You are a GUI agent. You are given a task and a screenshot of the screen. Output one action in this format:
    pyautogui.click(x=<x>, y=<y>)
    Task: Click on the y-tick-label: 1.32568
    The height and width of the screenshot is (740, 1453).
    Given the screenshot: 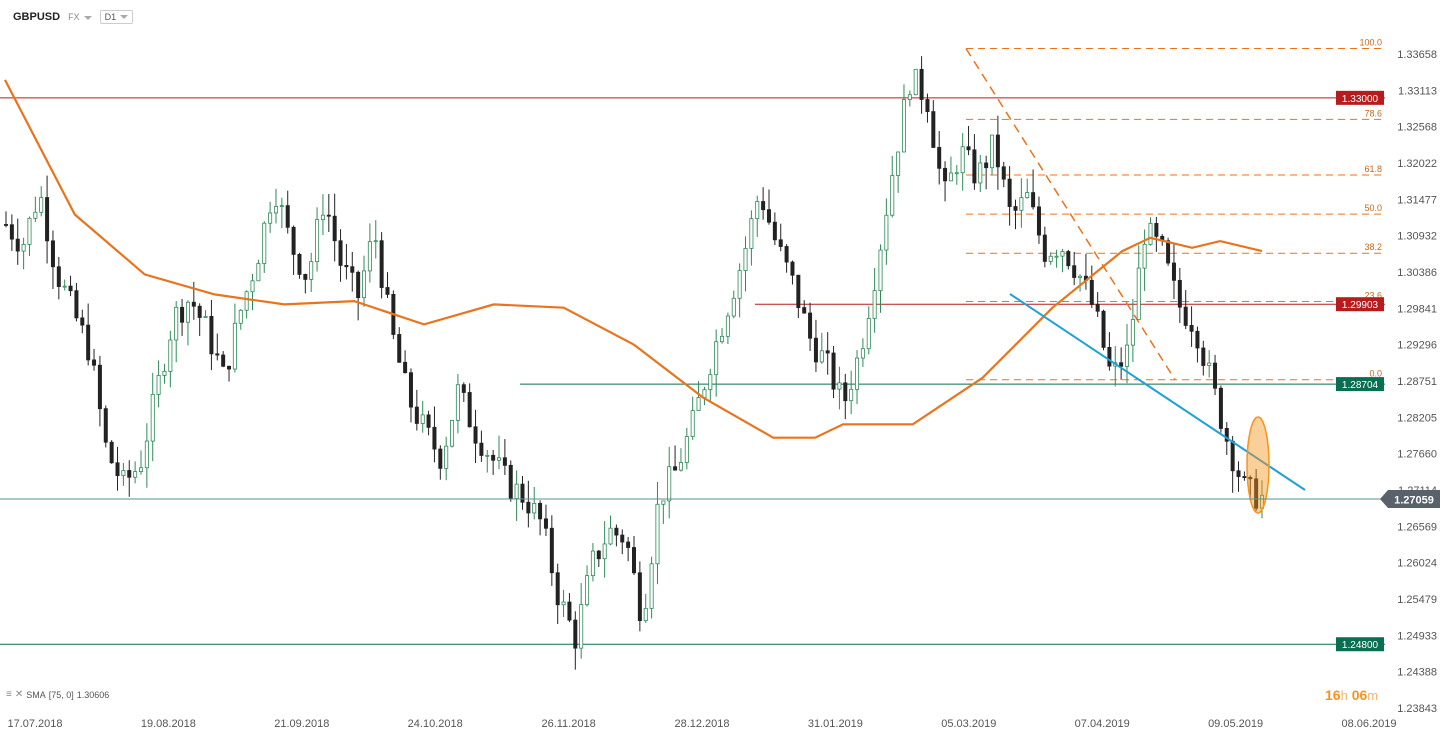 What is the action you would take?
    pyautogui.click(x=1417, y=128)
    